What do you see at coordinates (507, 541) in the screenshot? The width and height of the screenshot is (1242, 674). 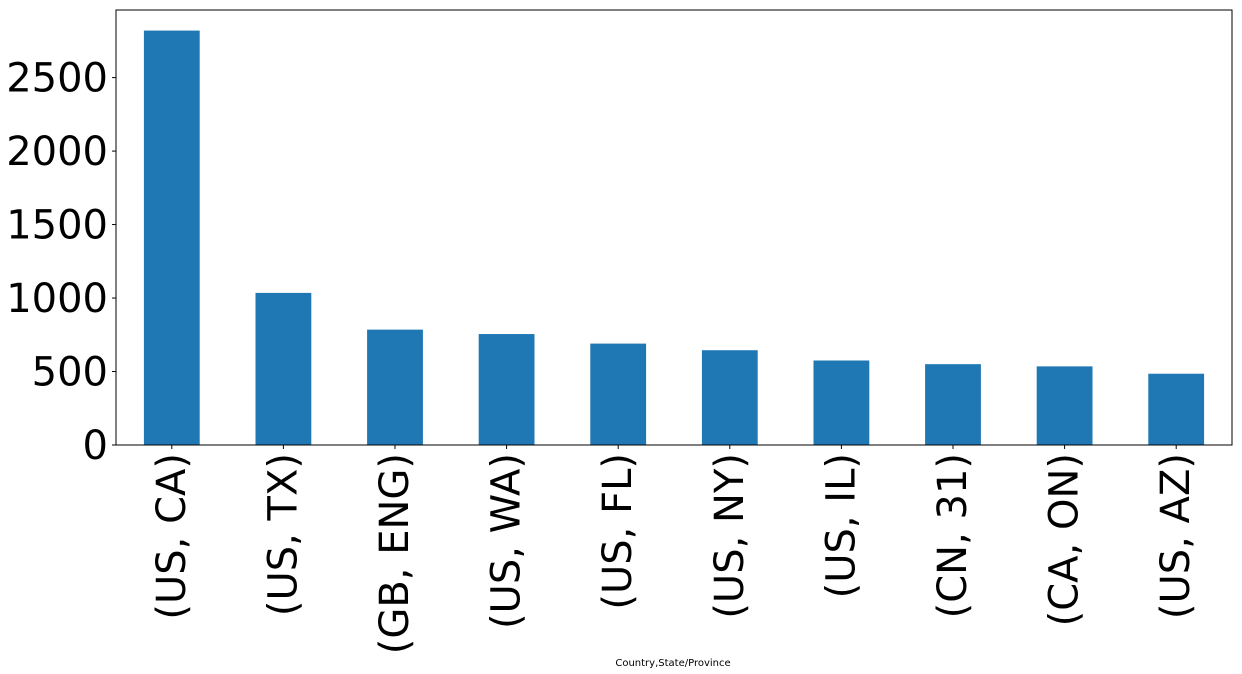 I see `x-tick-label: (US, WA)` at bounding box center [507, 541].